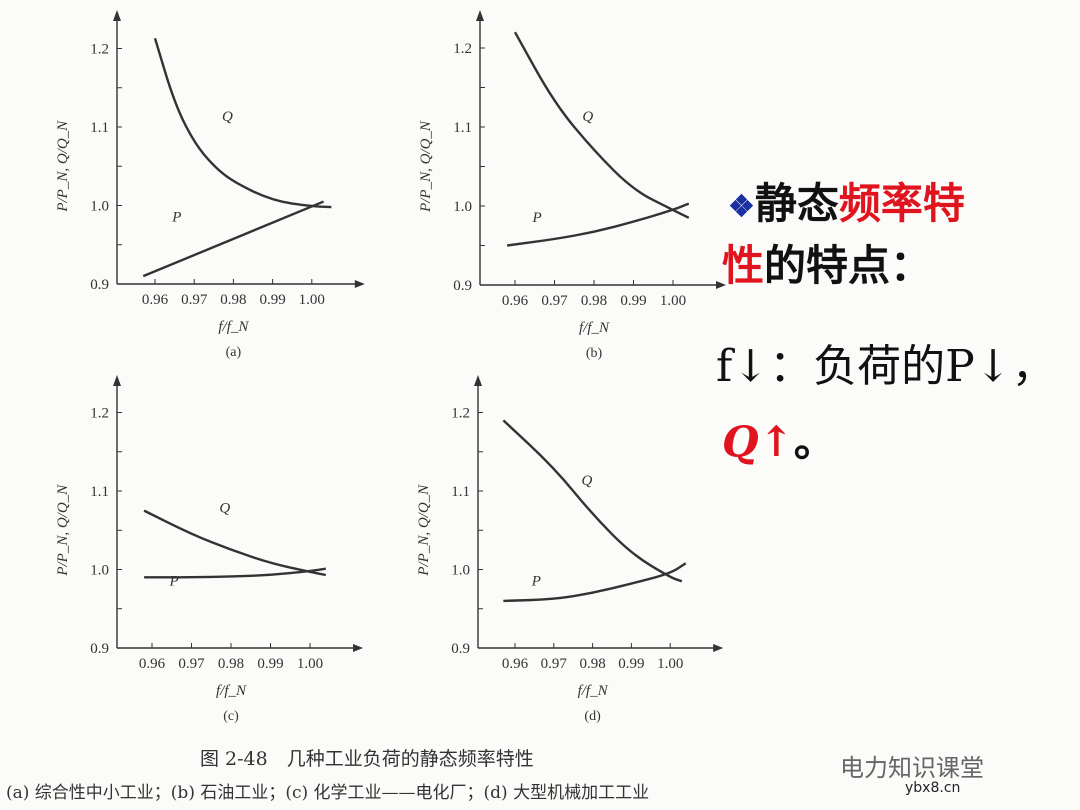 This screenshot has width=1080, height=810. Describe the element at coordinates (743, 265) in the screenshot. I see `note-text-red: 性` at that location.